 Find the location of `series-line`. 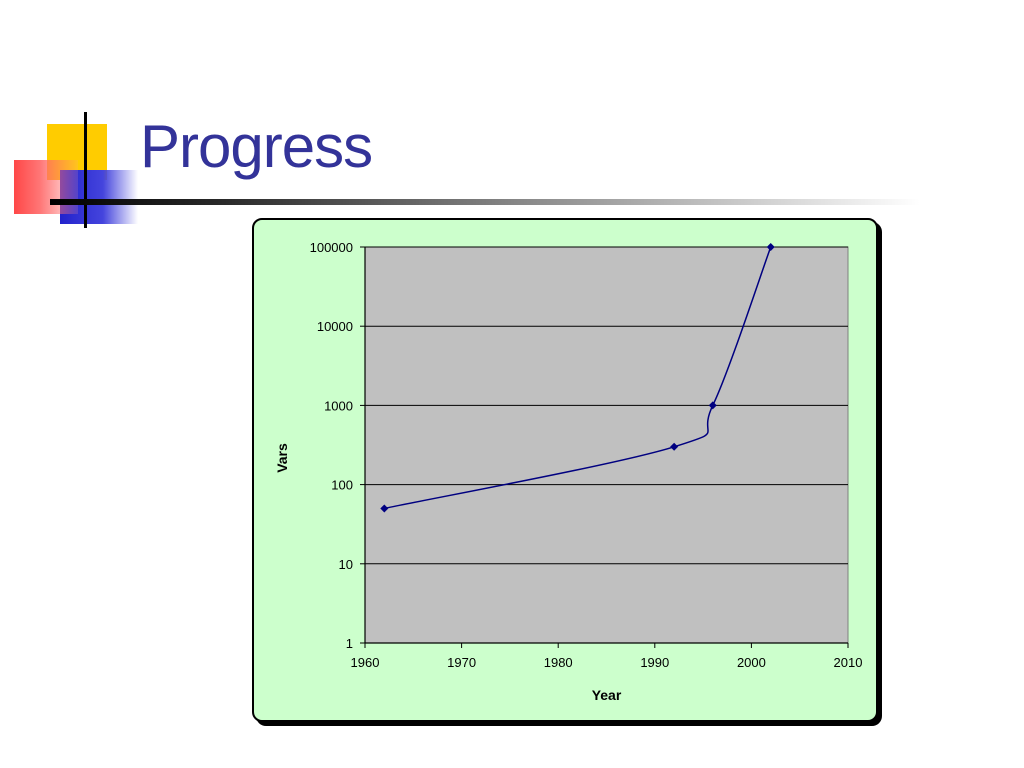

series-line is located at coordinates (578, 378).